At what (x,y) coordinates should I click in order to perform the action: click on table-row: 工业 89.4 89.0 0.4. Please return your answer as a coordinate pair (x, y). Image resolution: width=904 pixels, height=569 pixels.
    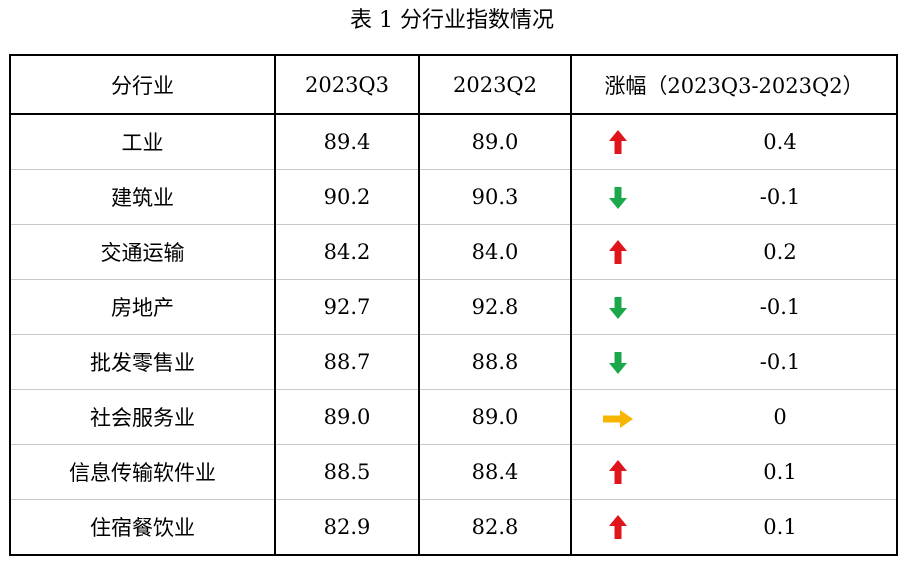
    Looking at the image, I should click on (454, 142).